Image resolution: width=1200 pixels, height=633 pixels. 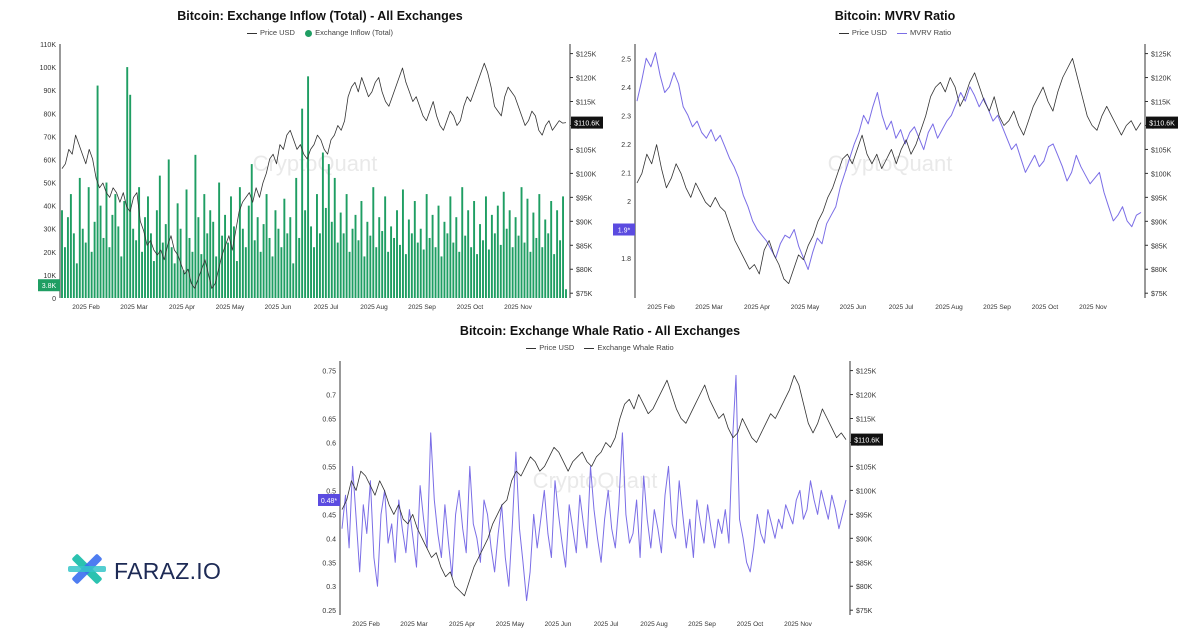 What do you see at coordinates (50, 207) in the screenshot?
I see `left-tick-label: 40K` at bounding box center [50, 207].